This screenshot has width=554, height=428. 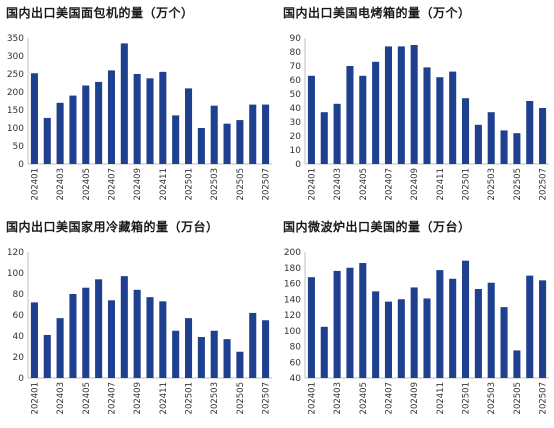 What do you see at coordinates (100, 13) in the screenshot?
I see `chart-title: 国内出口美国面包机的量（万个）` at bounding box center [100, 13].